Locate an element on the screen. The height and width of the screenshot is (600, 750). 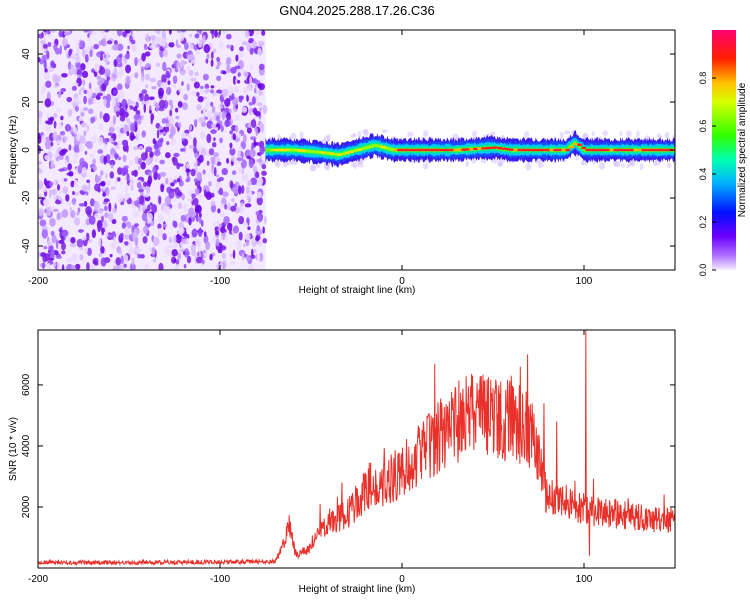
y-tick-label: 2000 is located at coordinates (26, 506).